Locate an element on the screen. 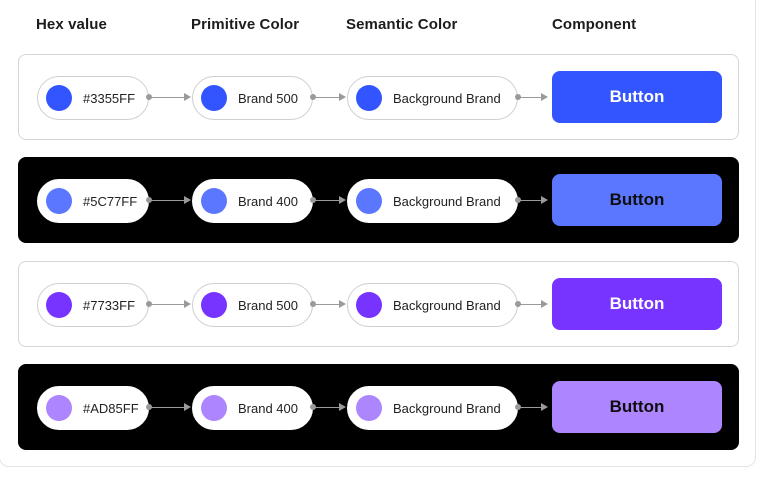 The image size is (757, 481). hex-value-pill: #3355FF is located at coordinates (93, 98).